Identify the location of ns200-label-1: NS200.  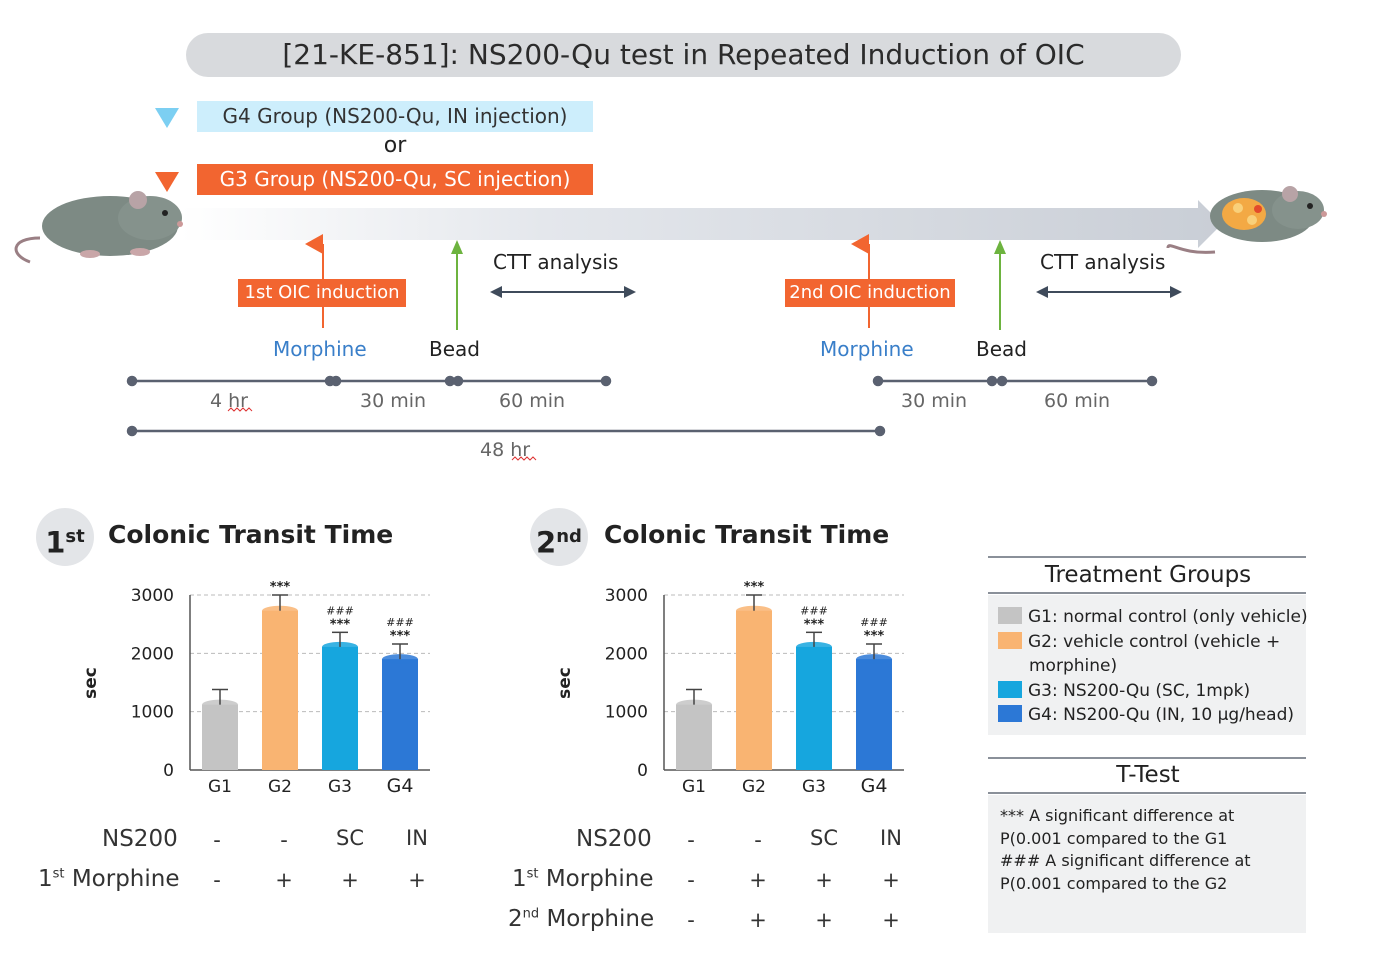
(140, 839).